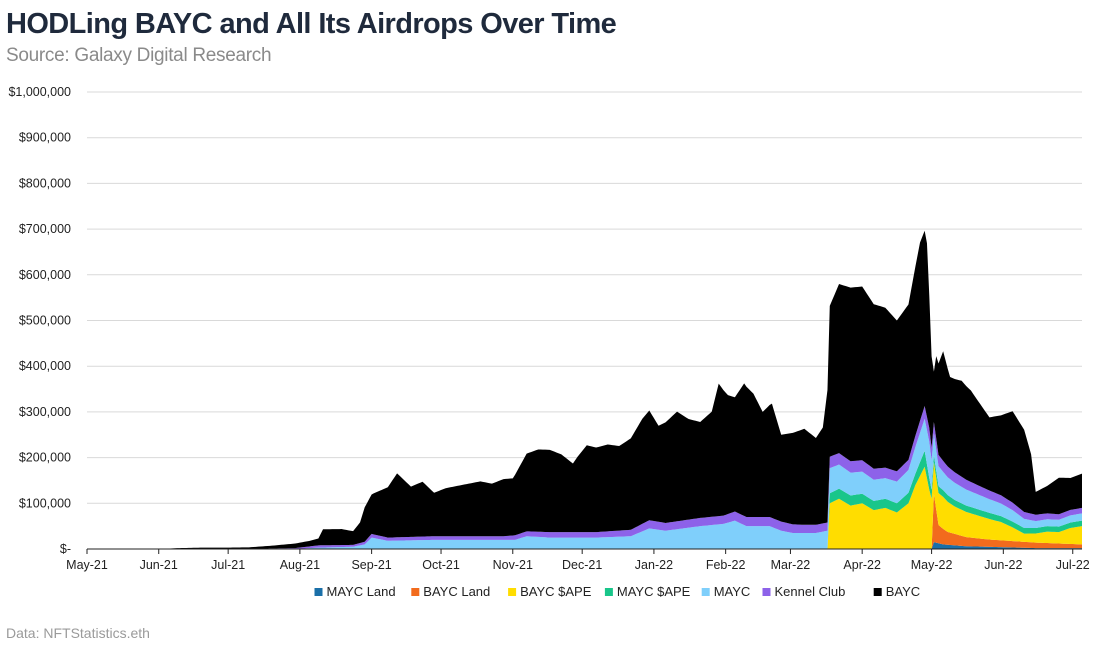 The image size is (1100, 647). I want to click on legend-label: Kennel Club, so click(810, 591).